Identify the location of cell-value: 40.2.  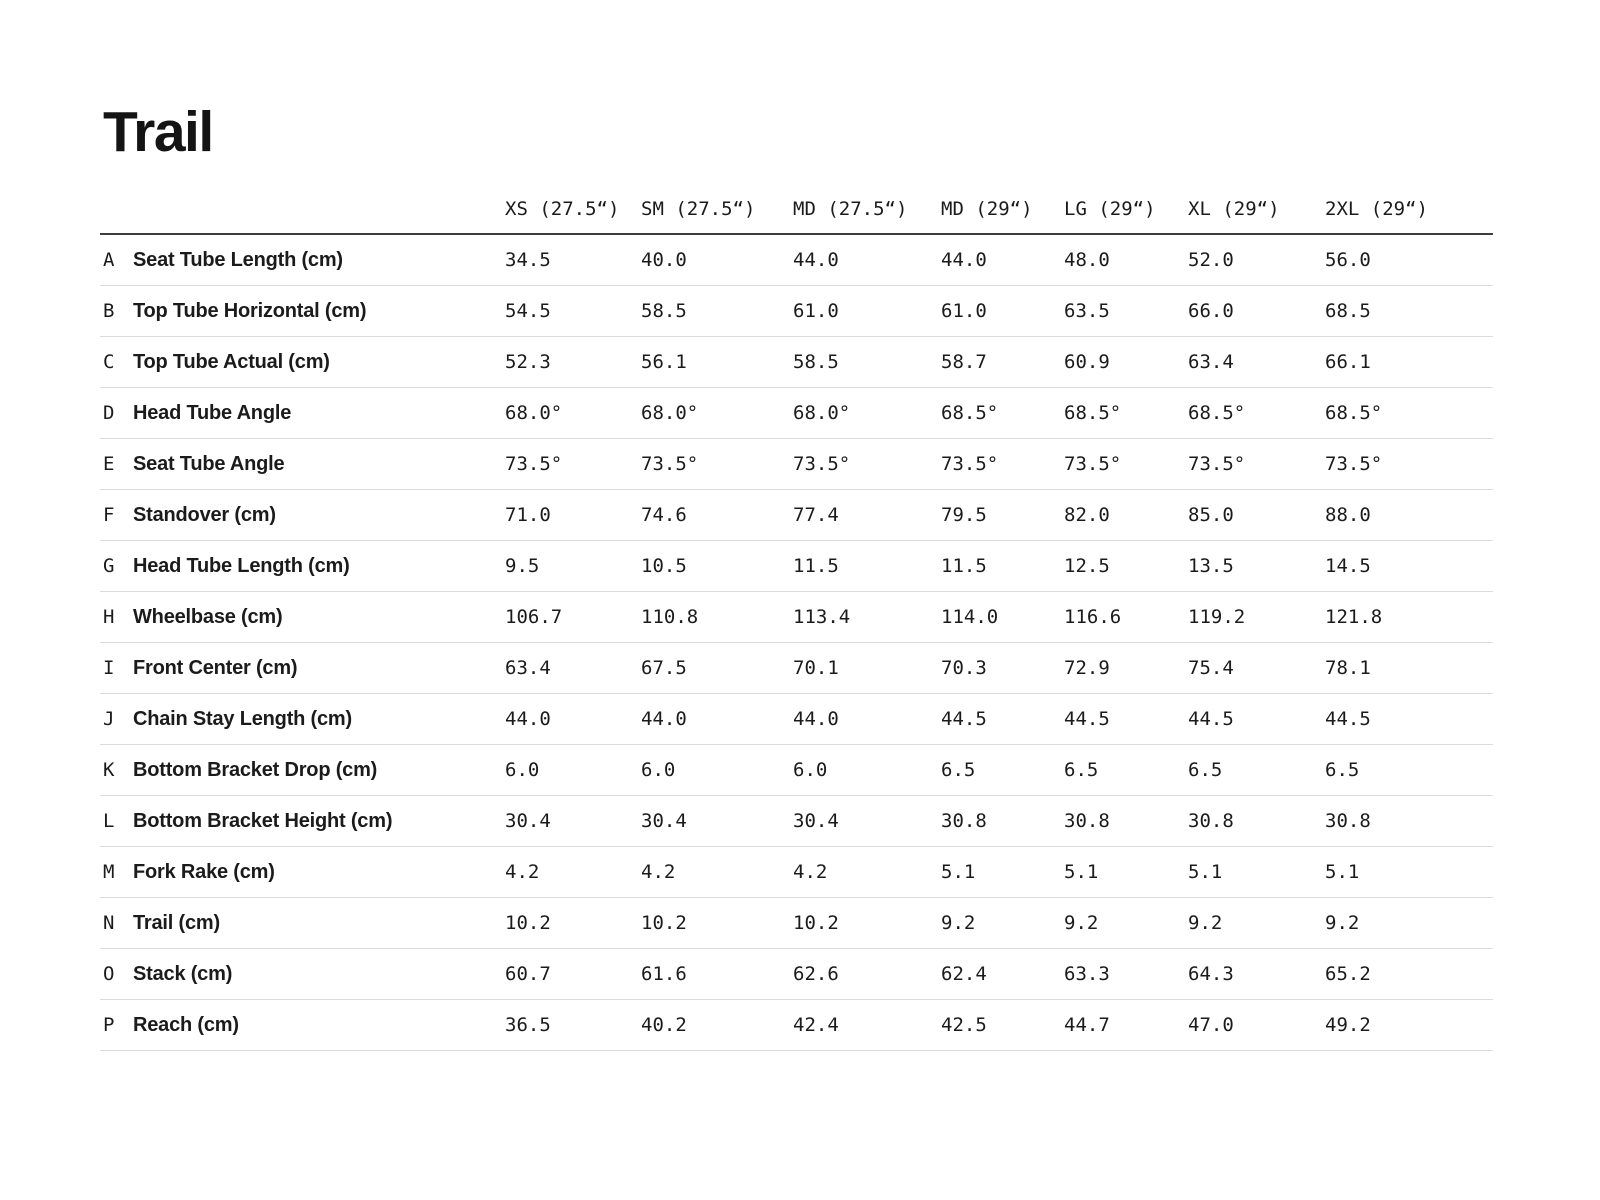
(717, 1025).